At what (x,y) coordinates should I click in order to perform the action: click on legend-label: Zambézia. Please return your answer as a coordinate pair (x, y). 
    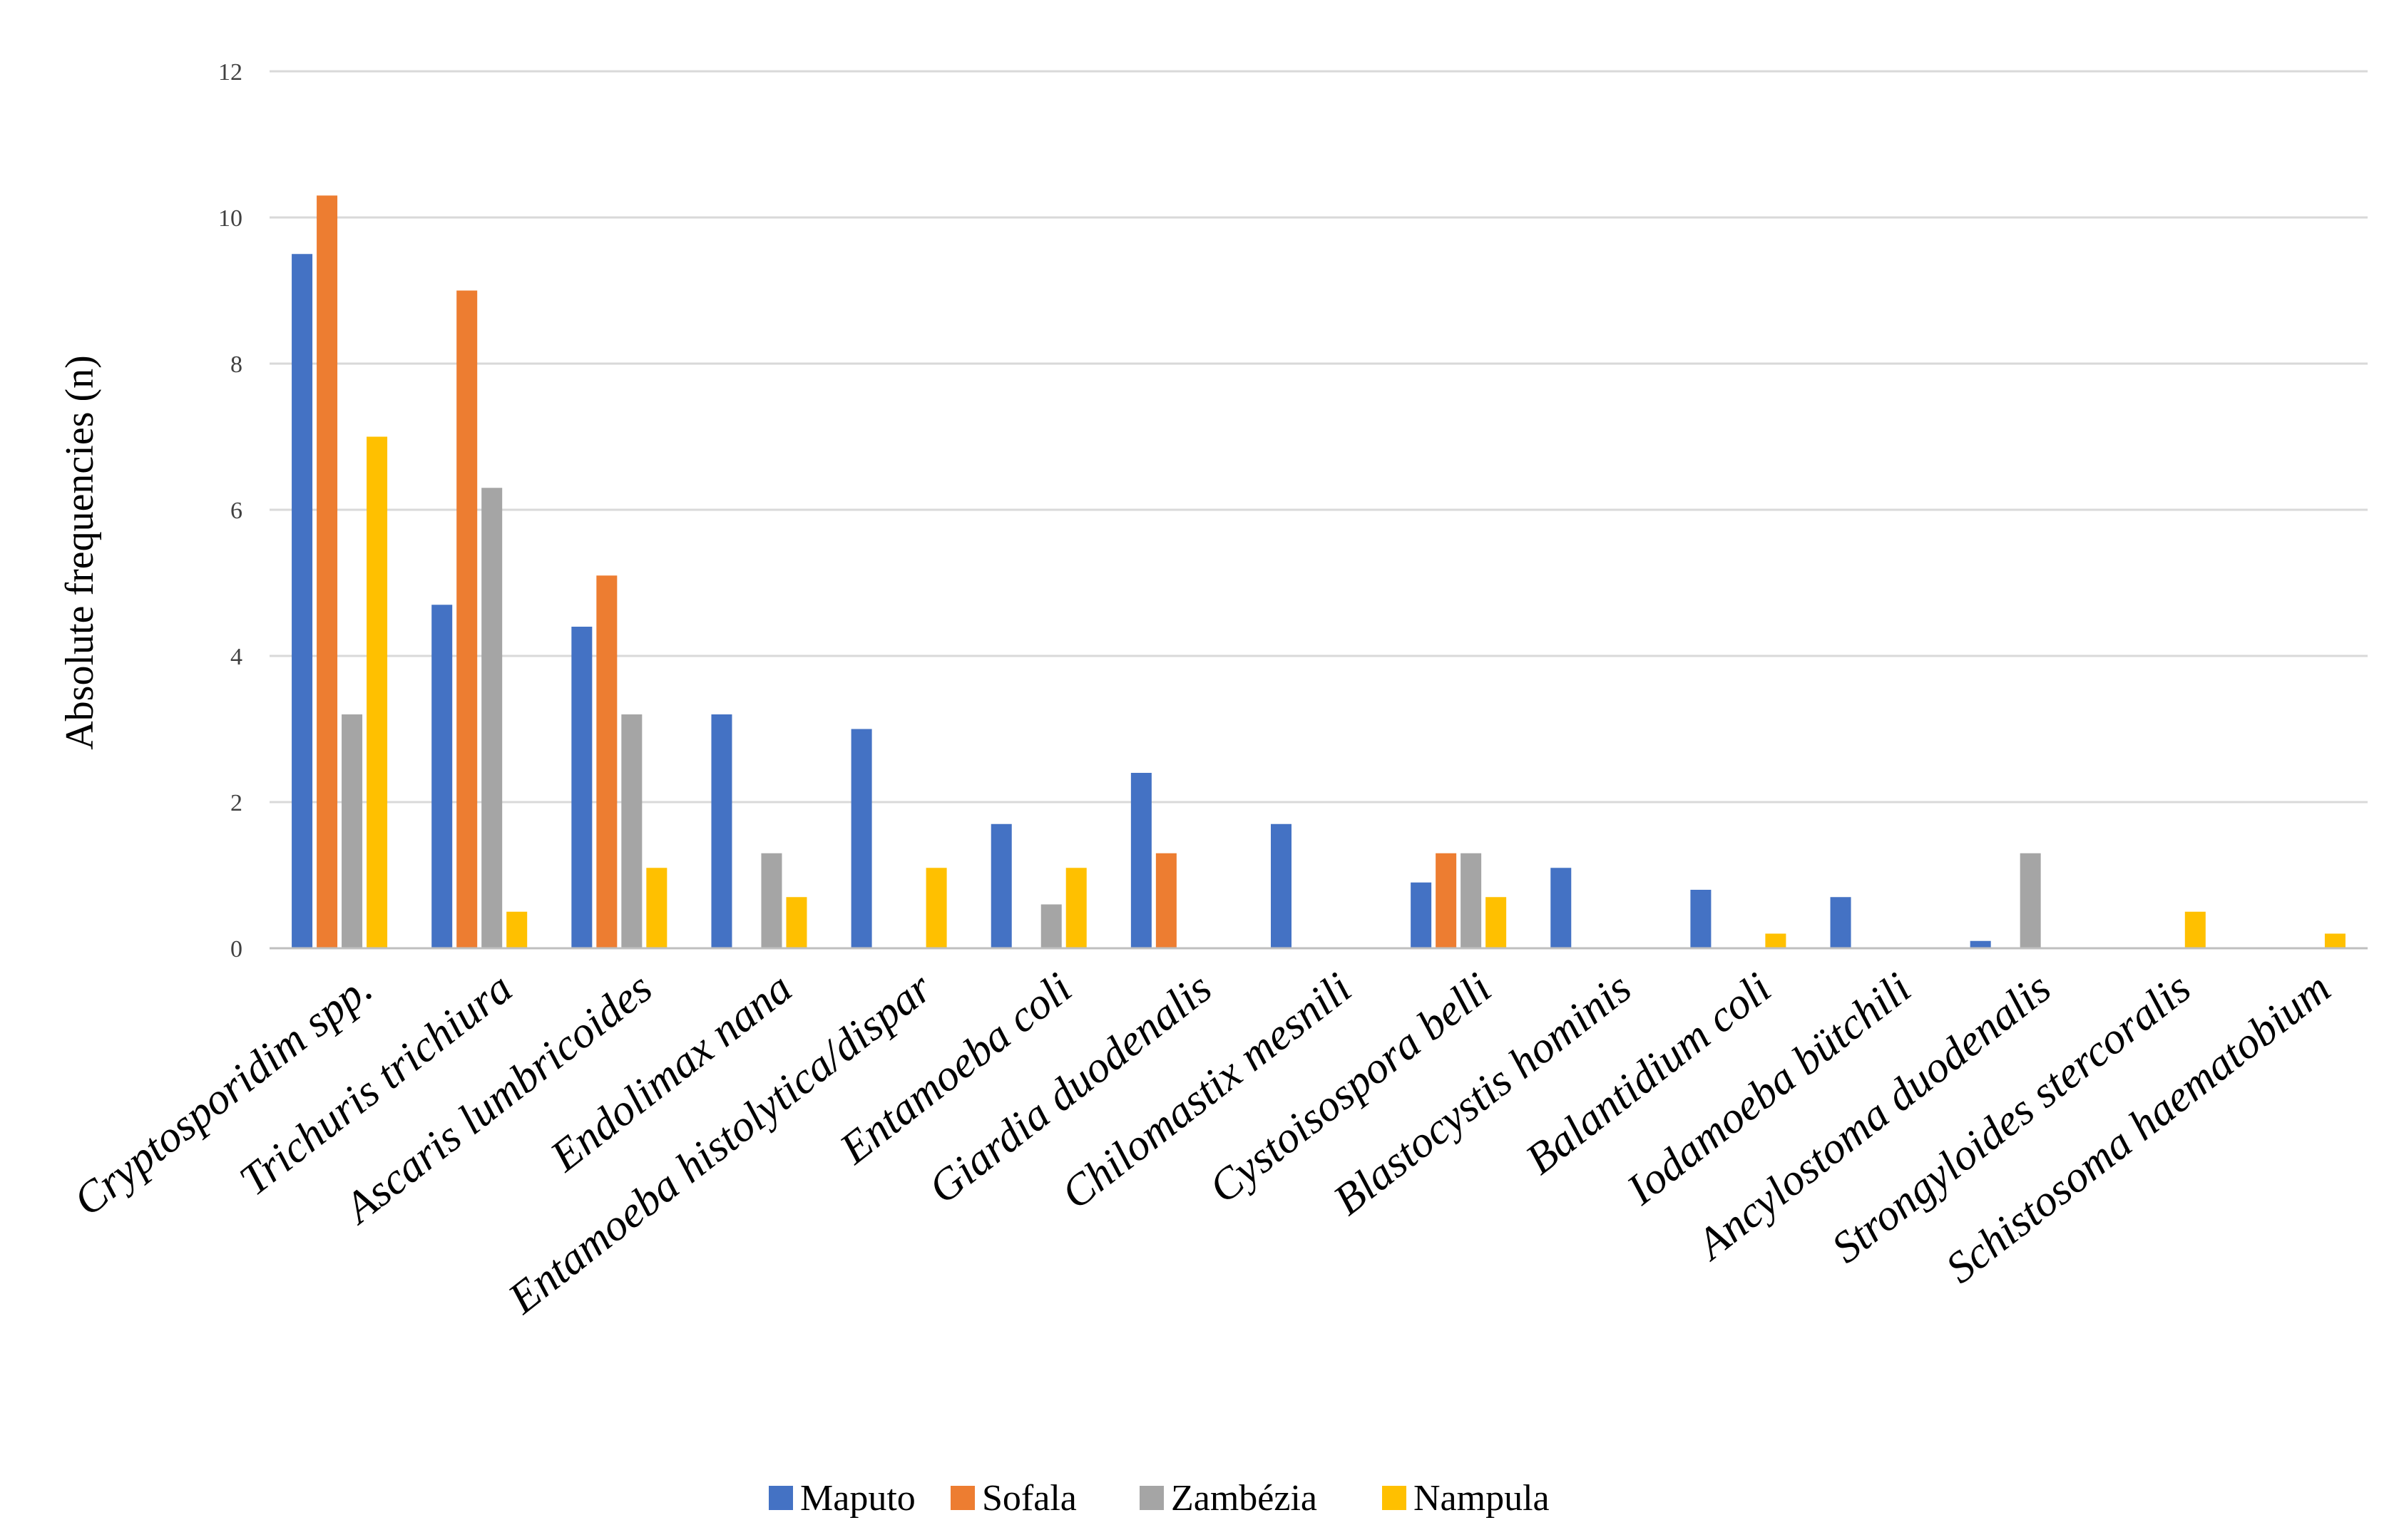
    Looking at the image, I should click on (1244, 1498).